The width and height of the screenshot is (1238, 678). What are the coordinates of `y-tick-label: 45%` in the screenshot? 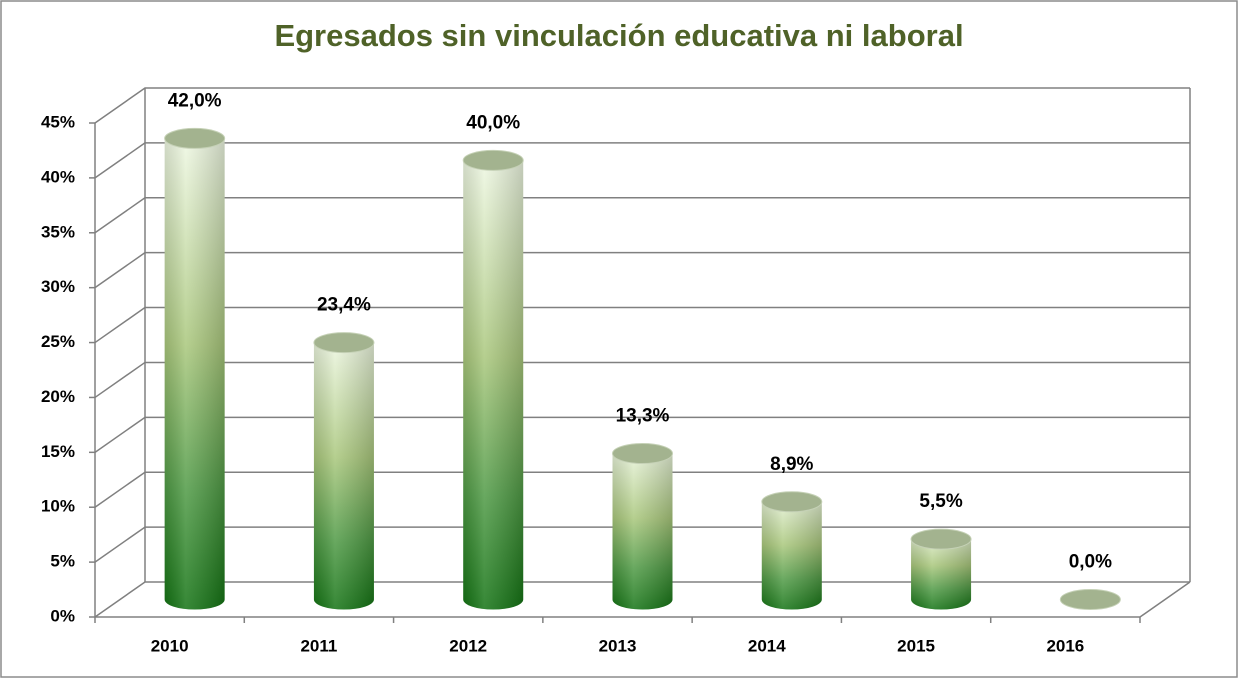 It's located at (58, 121).